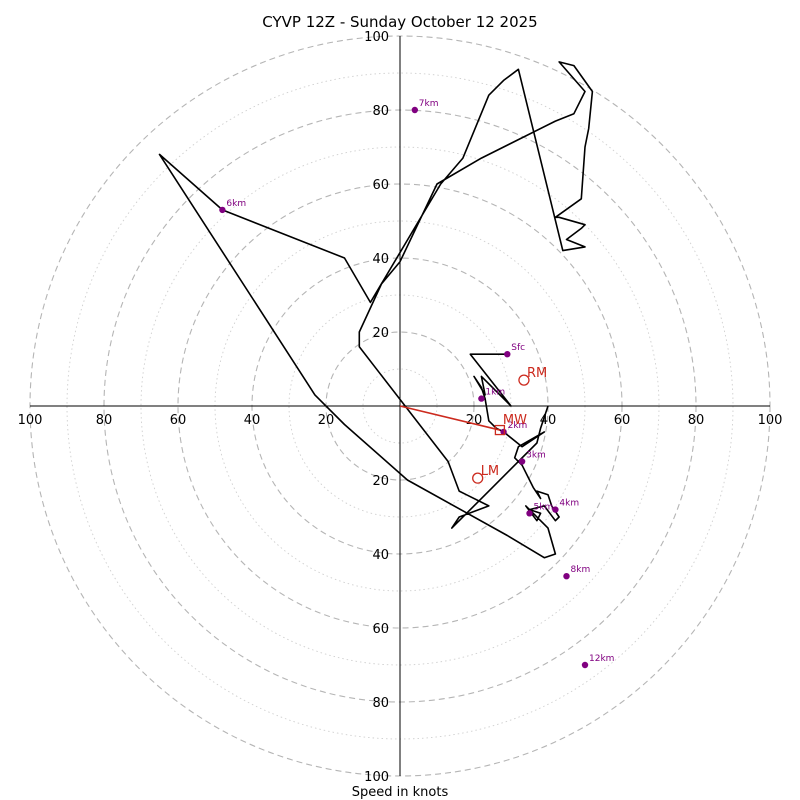  Describe the element at coordinates (524, 380) in the screenshot. I see `right-mover-marker` at that location.